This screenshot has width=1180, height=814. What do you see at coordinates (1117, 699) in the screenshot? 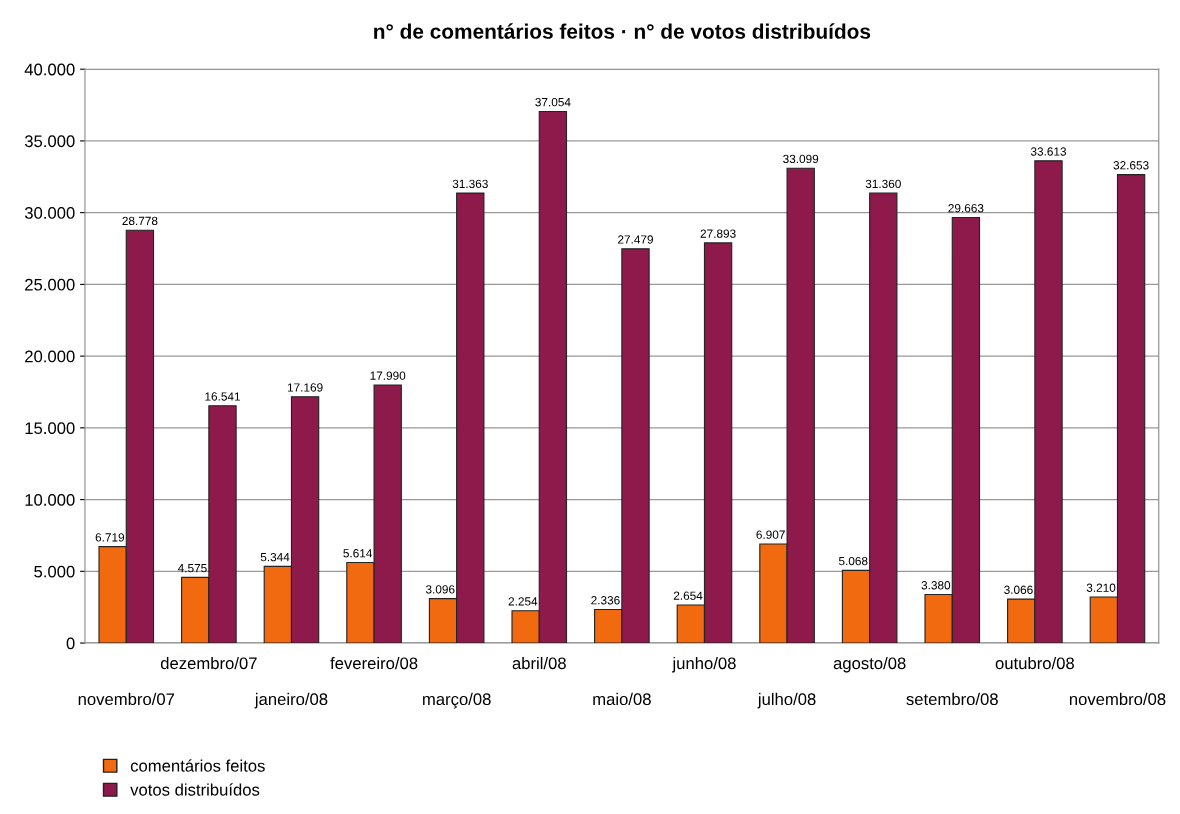
I see `x-tick-label: novembro/08` at bounding box center [1117, 699].